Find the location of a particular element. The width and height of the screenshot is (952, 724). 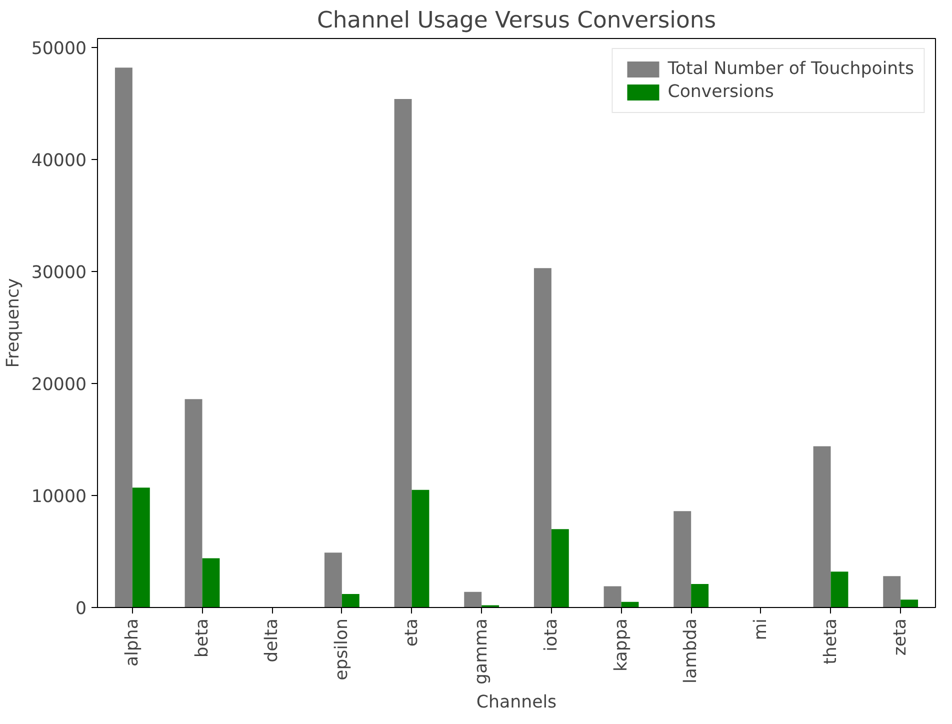

legend-label: Conversions is located at coordinates (721, 92).